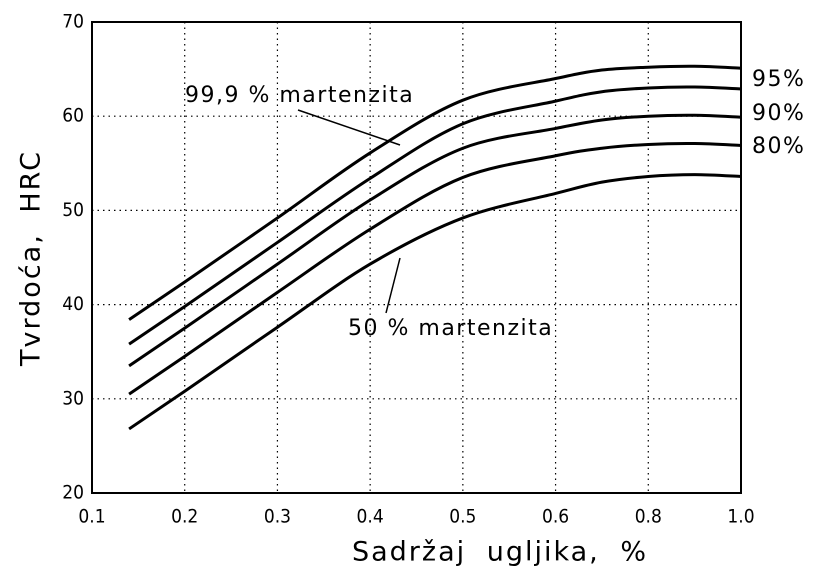 This screenshot has height=579, width=813. Describe the element at coordinates (555, 517) in the screenshot. I see `x-tick-label: 0.6` at that location.